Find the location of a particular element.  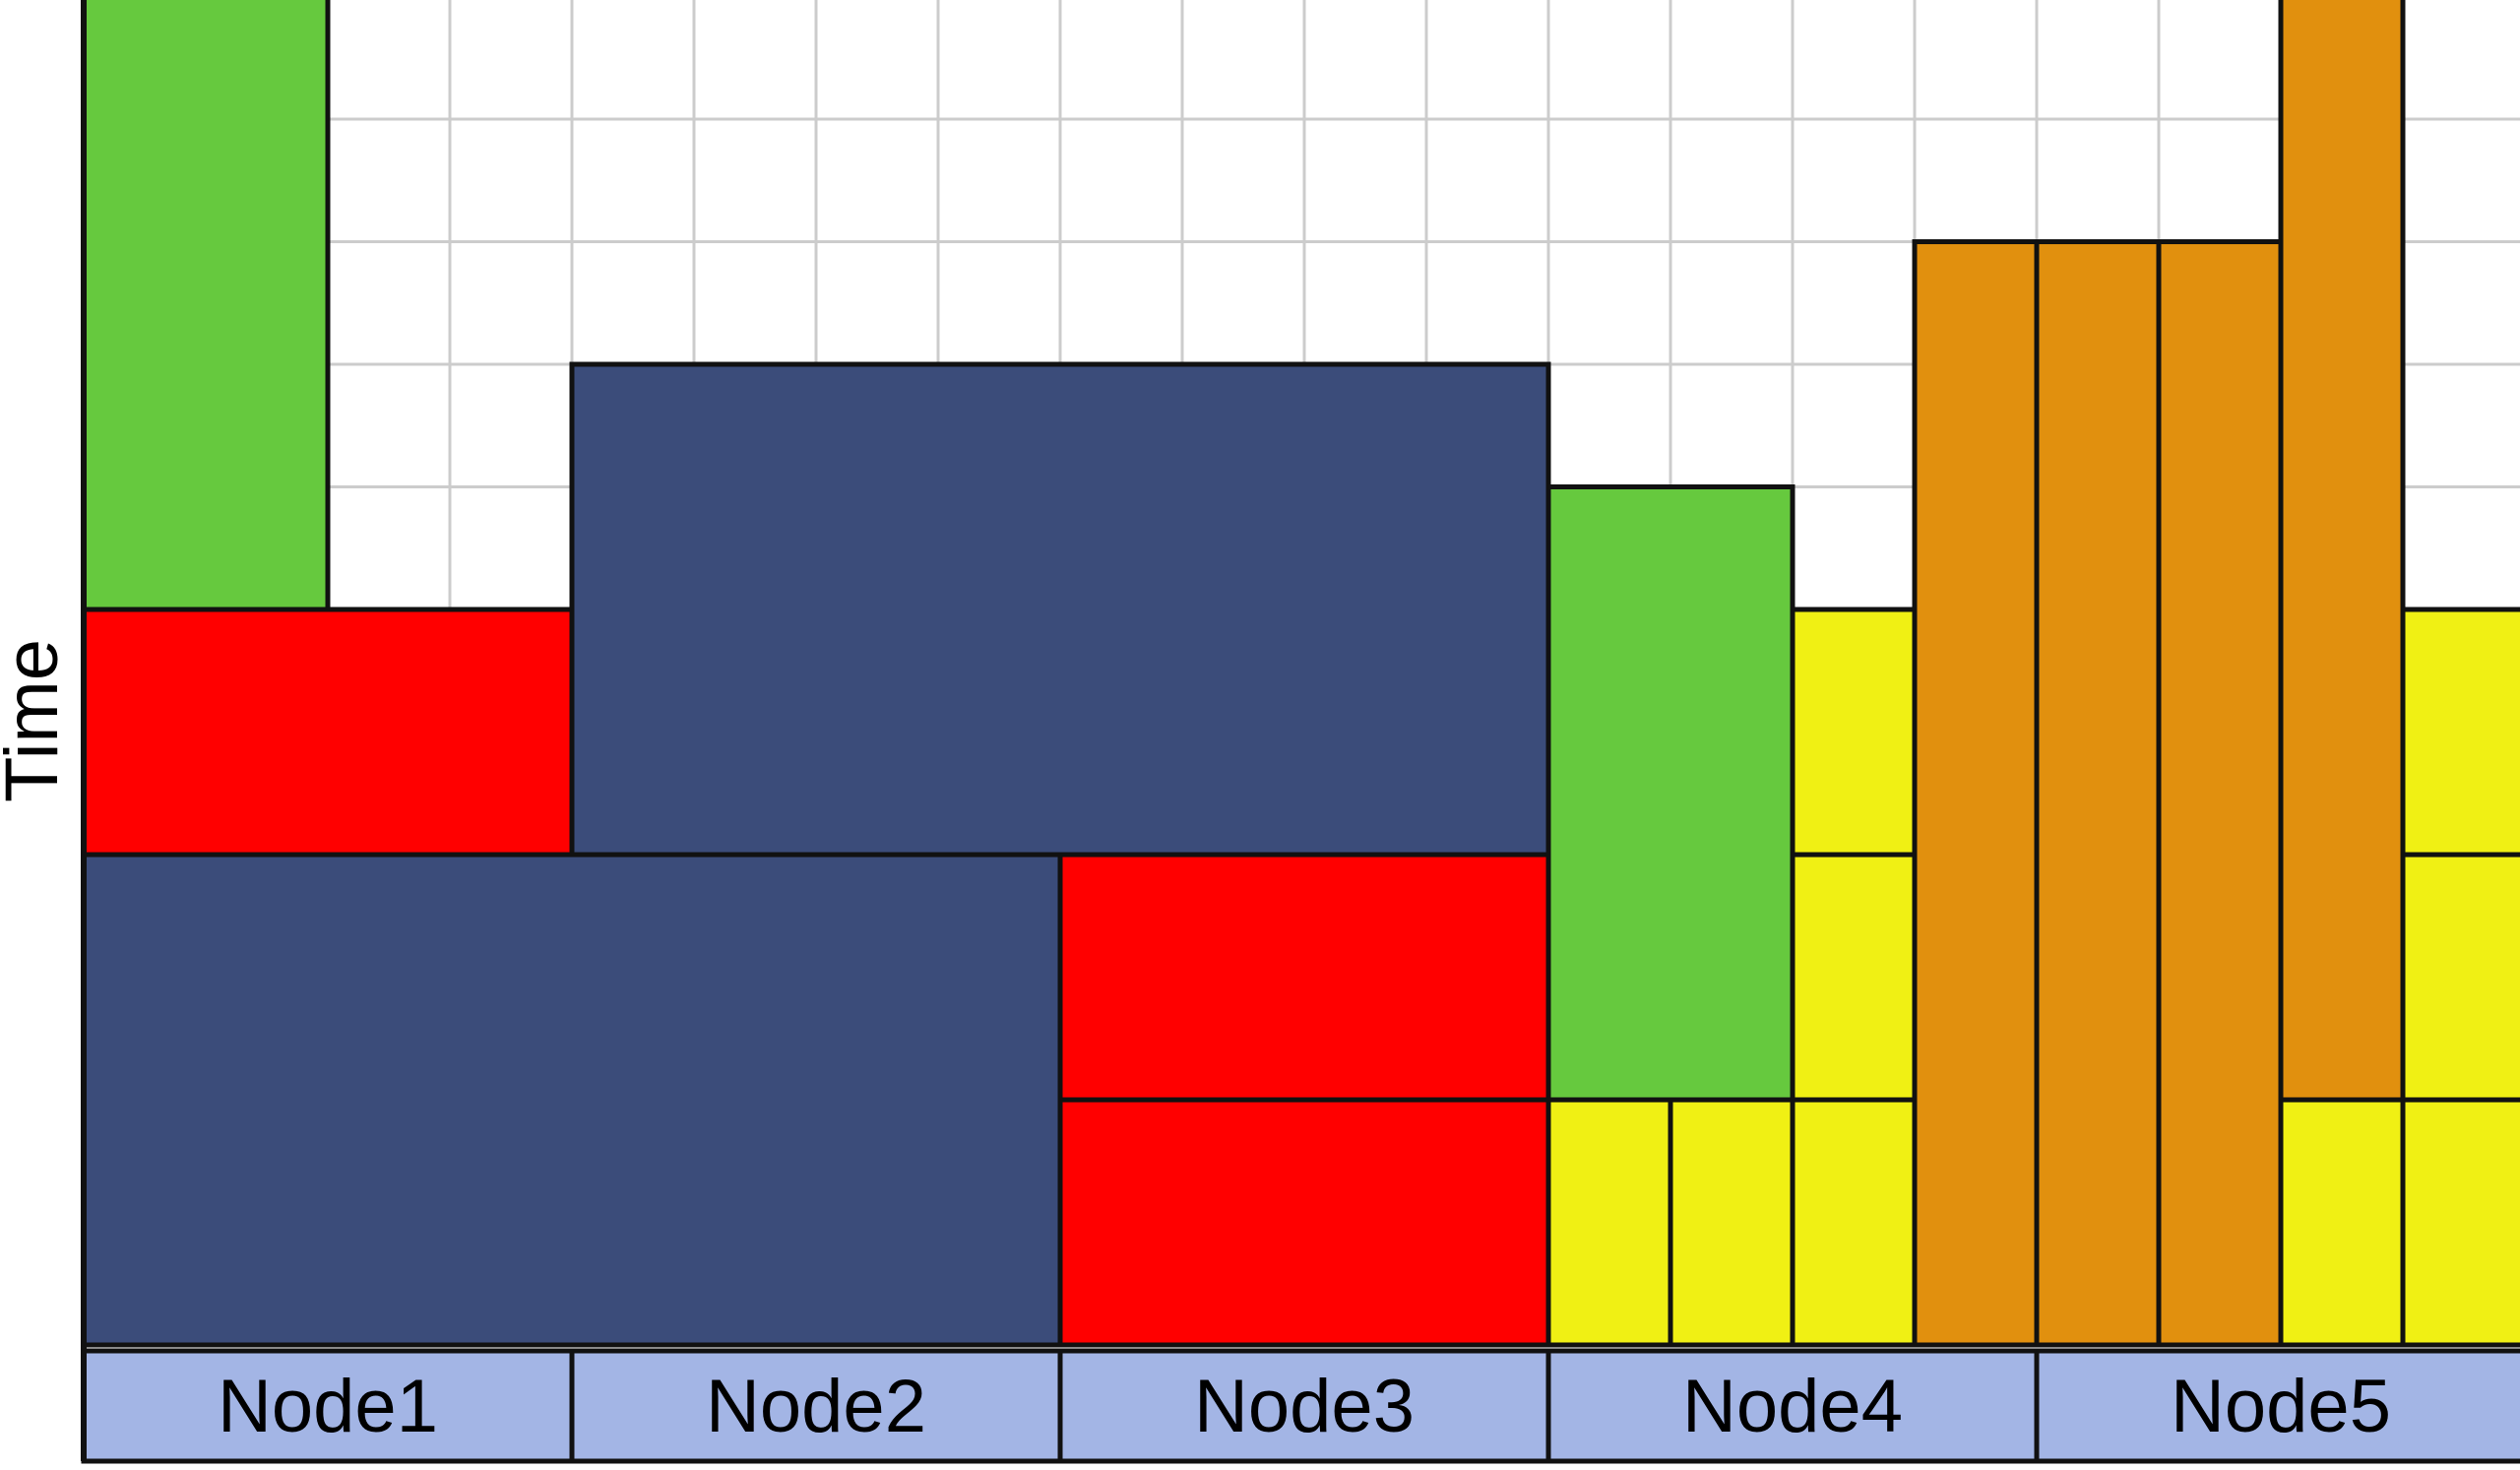

node-label: Node3 is located at coordinates (1304, 1406).